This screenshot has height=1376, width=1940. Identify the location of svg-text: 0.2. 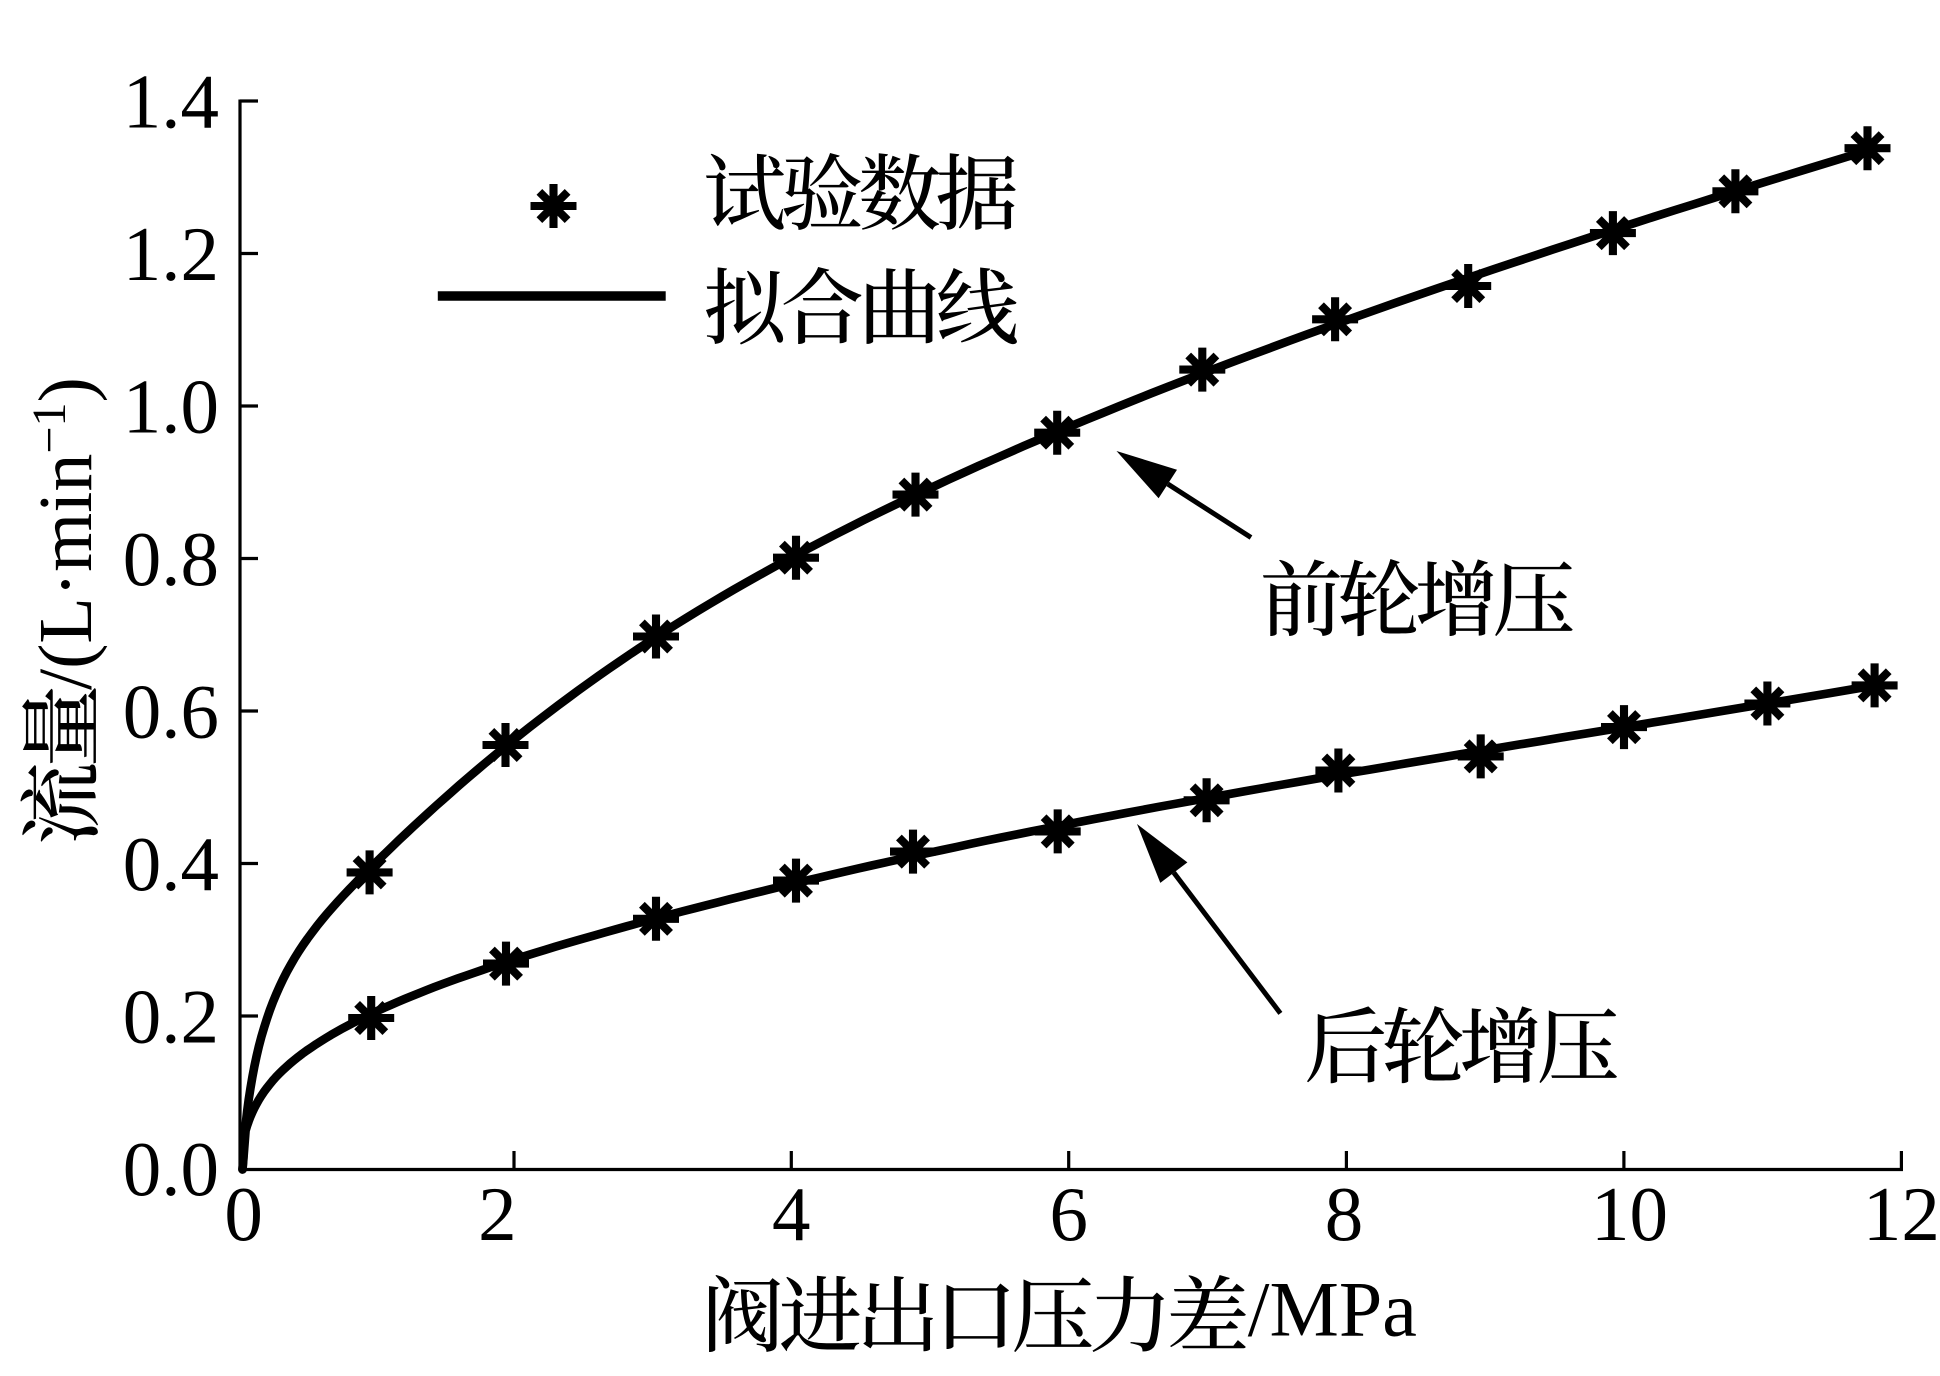
(171, 1017).